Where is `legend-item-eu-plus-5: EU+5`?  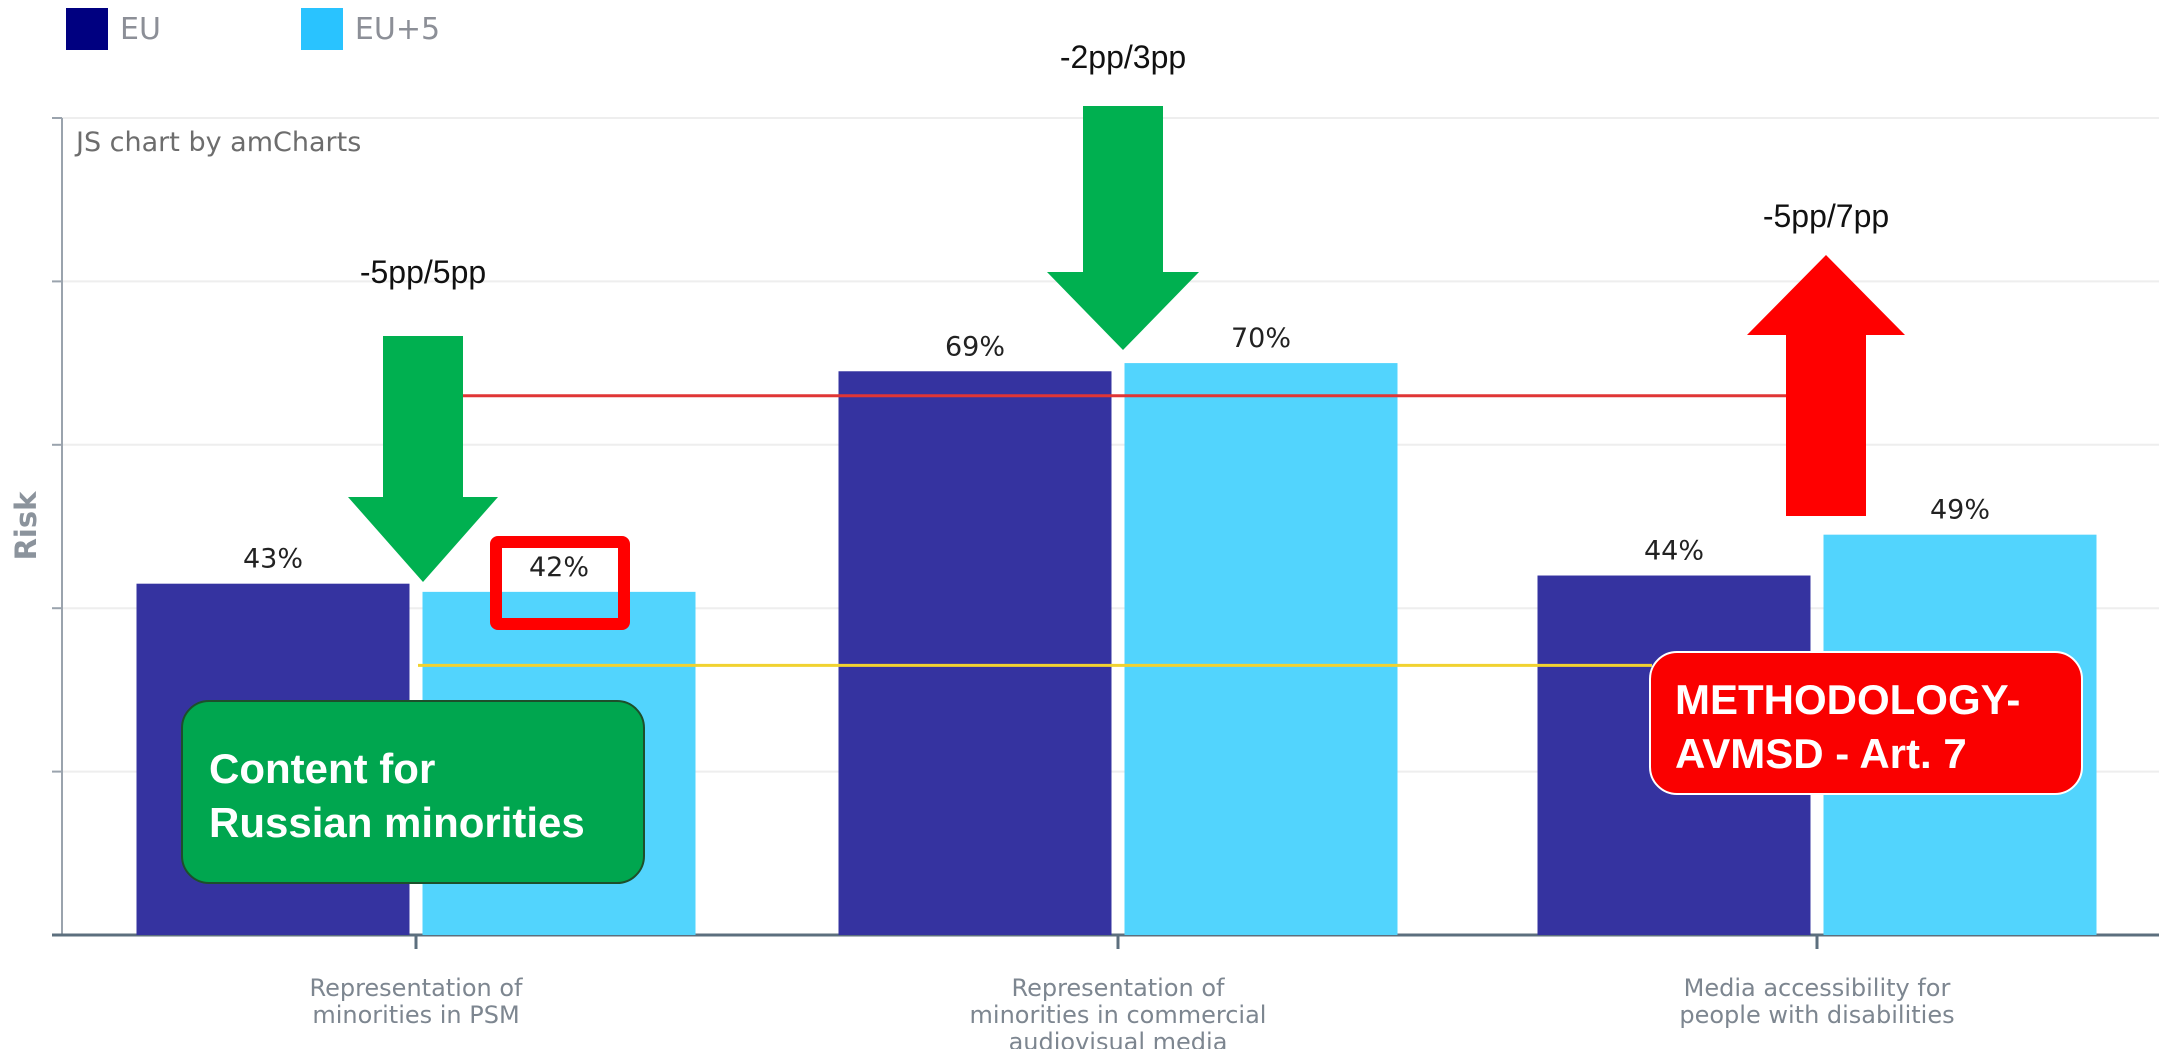
legend-item-eu-plus-5: EU+5 is located at coordinates (370, 29).